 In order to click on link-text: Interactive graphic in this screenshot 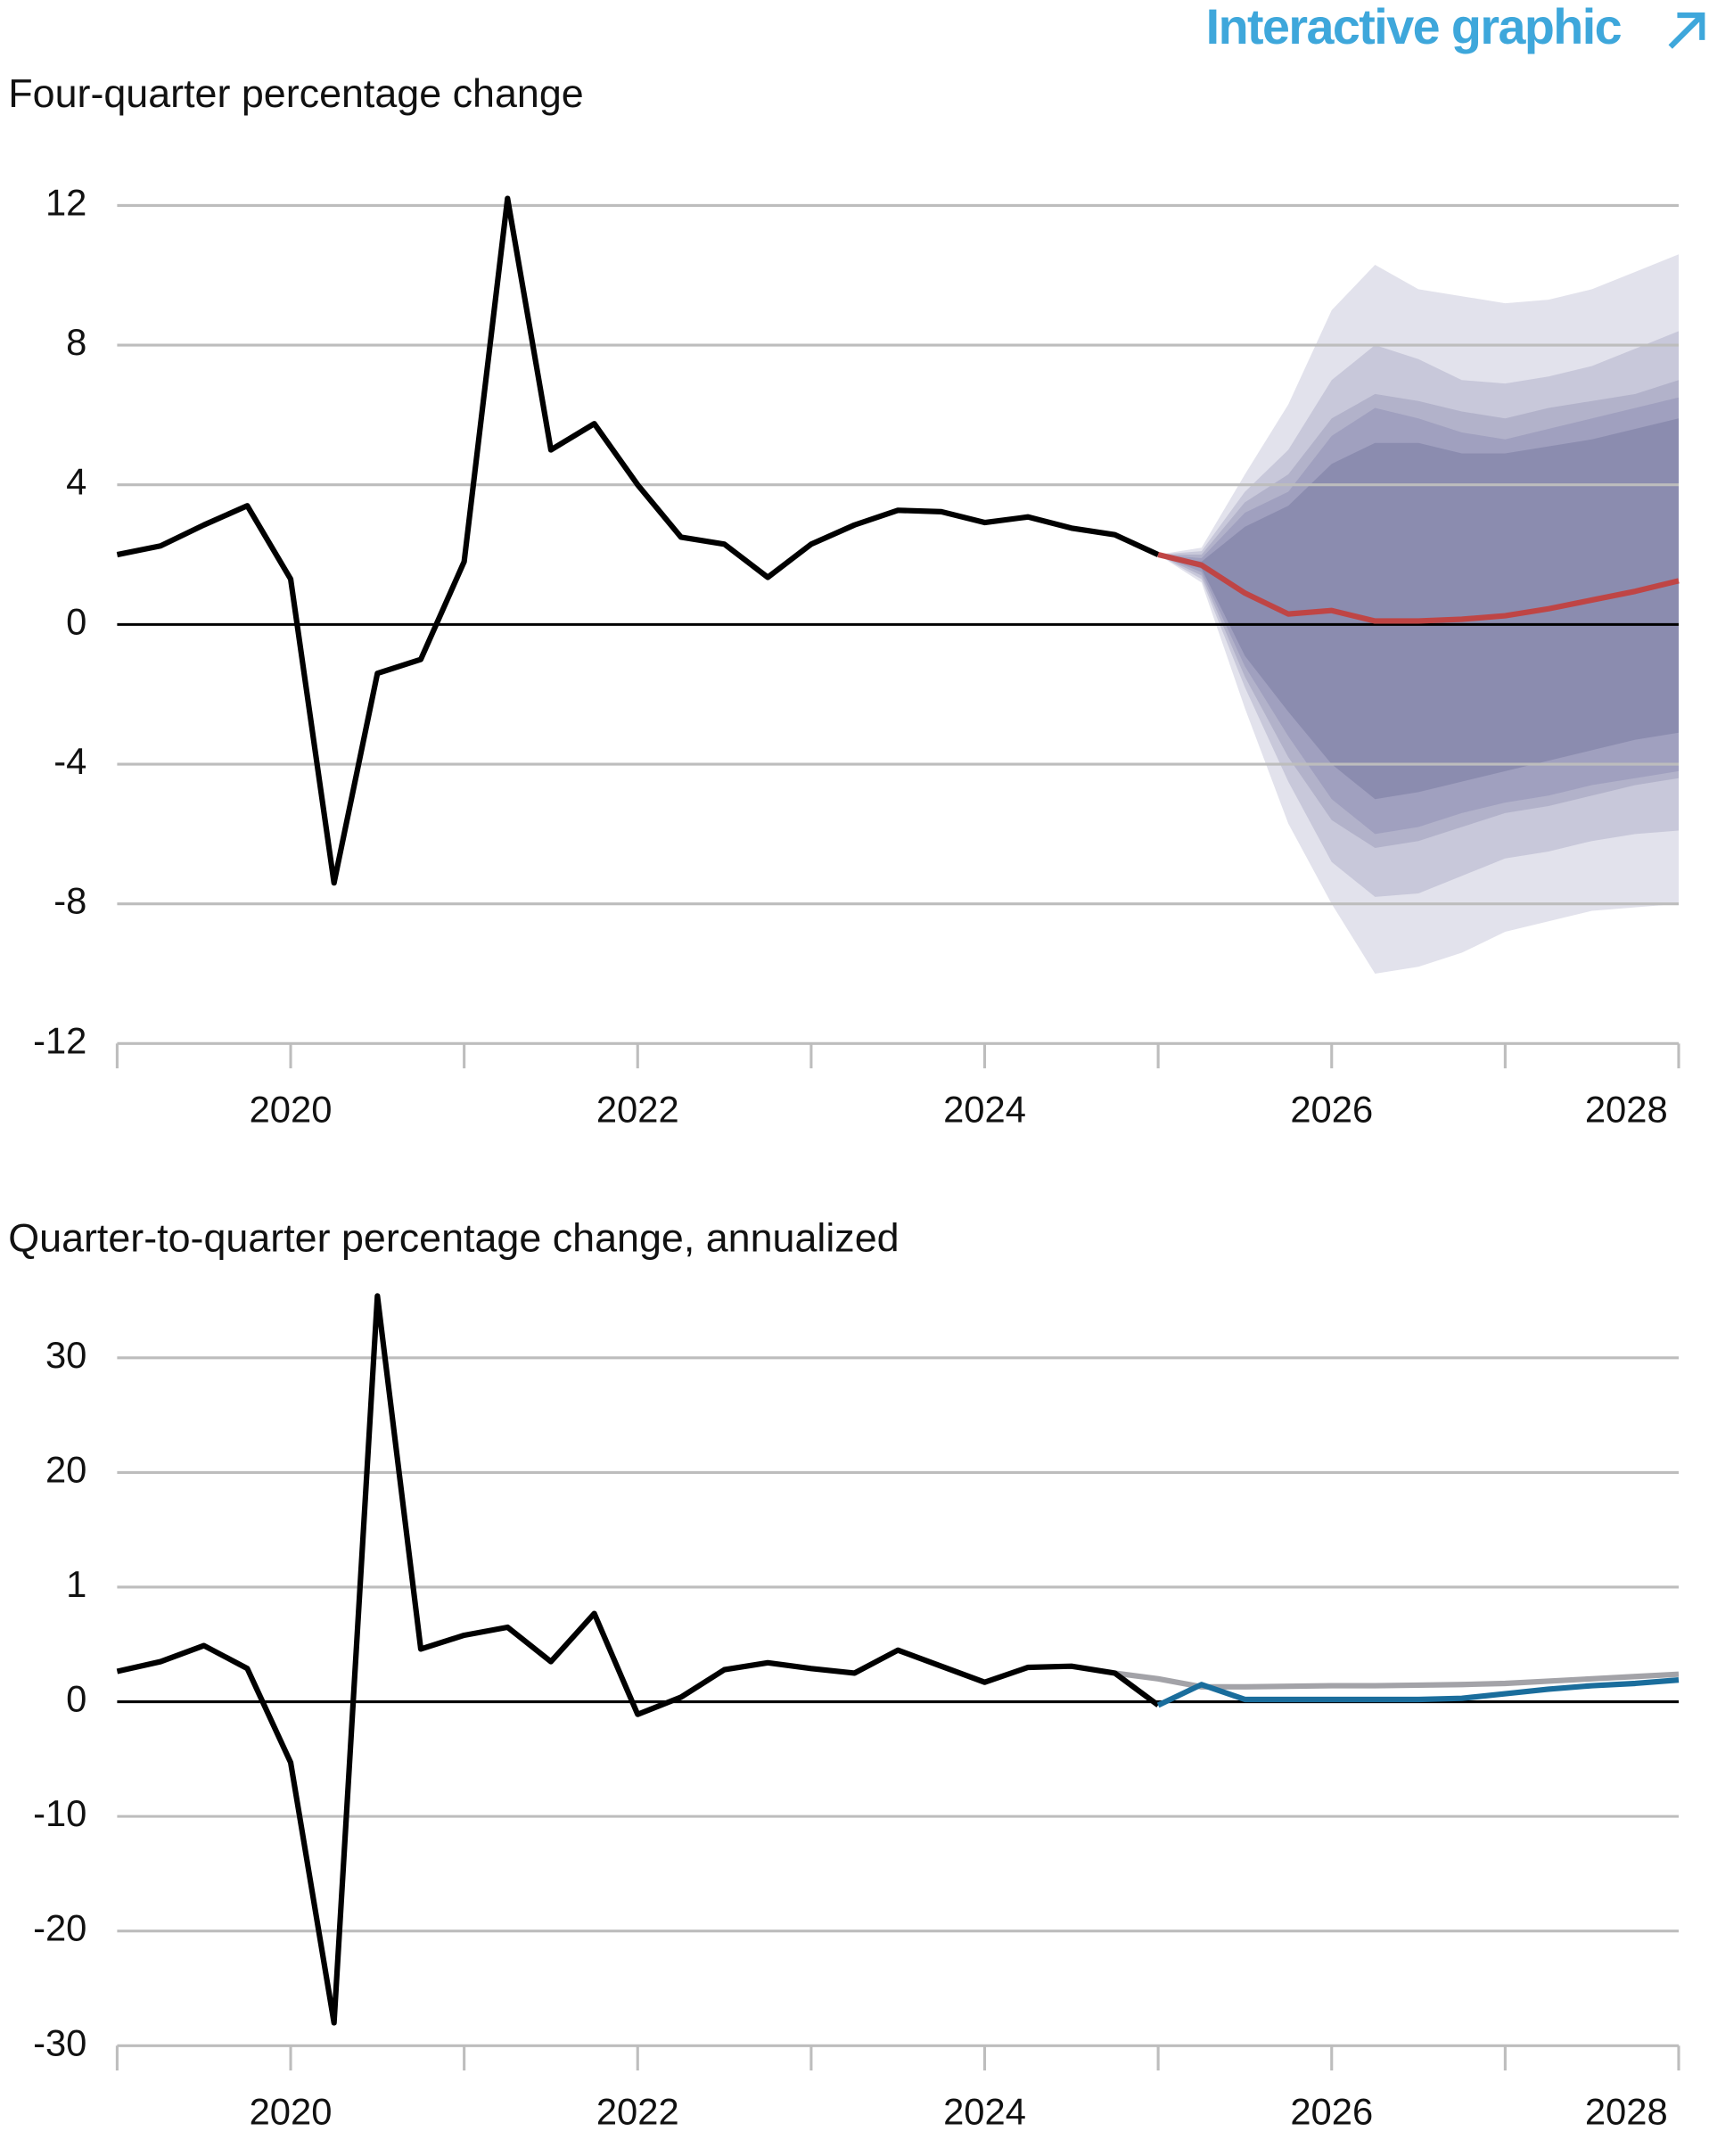, I will do `click(1414, 27)`.